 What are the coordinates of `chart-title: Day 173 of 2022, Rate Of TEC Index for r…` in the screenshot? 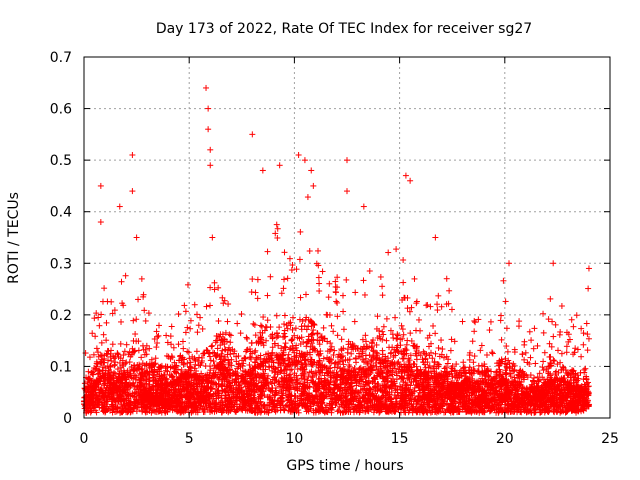 It's located at (344, 29).